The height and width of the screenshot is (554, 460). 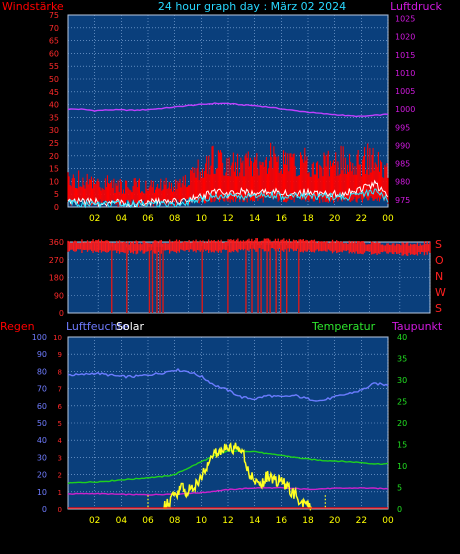 I want to click on humidity-axis-title: Luftfeuchte, so click(x=97, y=326).